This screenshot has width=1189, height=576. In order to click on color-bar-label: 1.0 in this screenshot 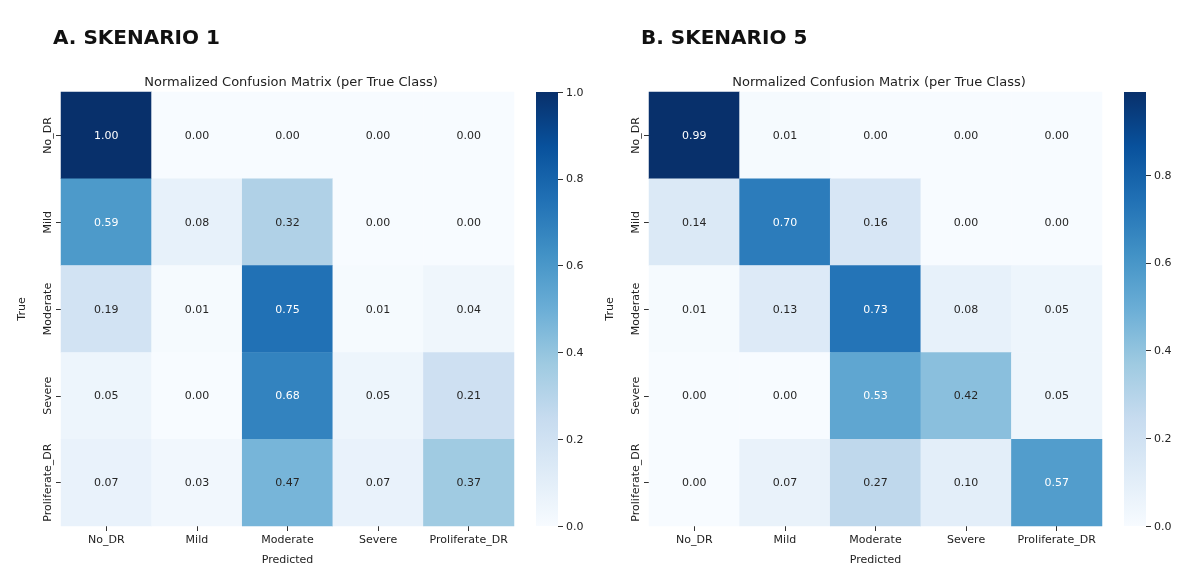, I will do `click(575, 92)`.